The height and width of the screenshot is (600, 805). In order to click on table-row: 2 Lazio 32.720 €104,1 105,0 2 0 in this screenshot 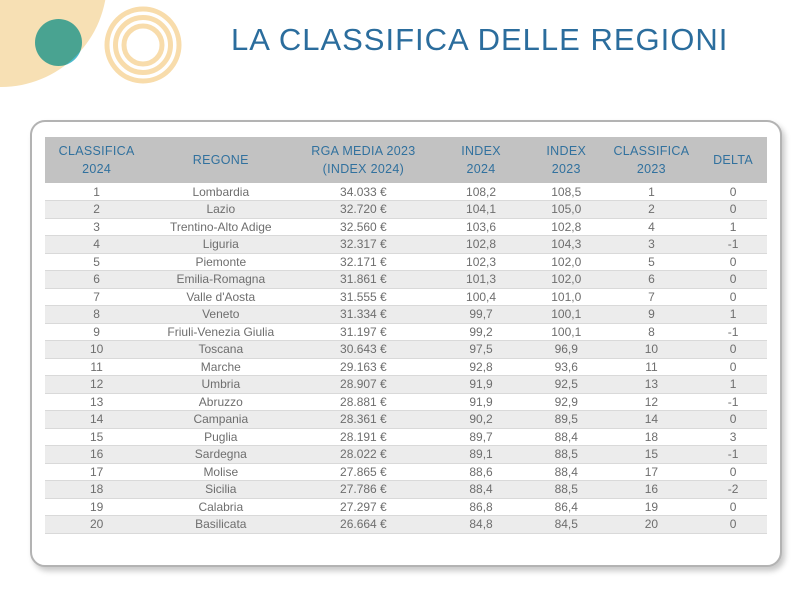, I will do `click(406, 209)`.